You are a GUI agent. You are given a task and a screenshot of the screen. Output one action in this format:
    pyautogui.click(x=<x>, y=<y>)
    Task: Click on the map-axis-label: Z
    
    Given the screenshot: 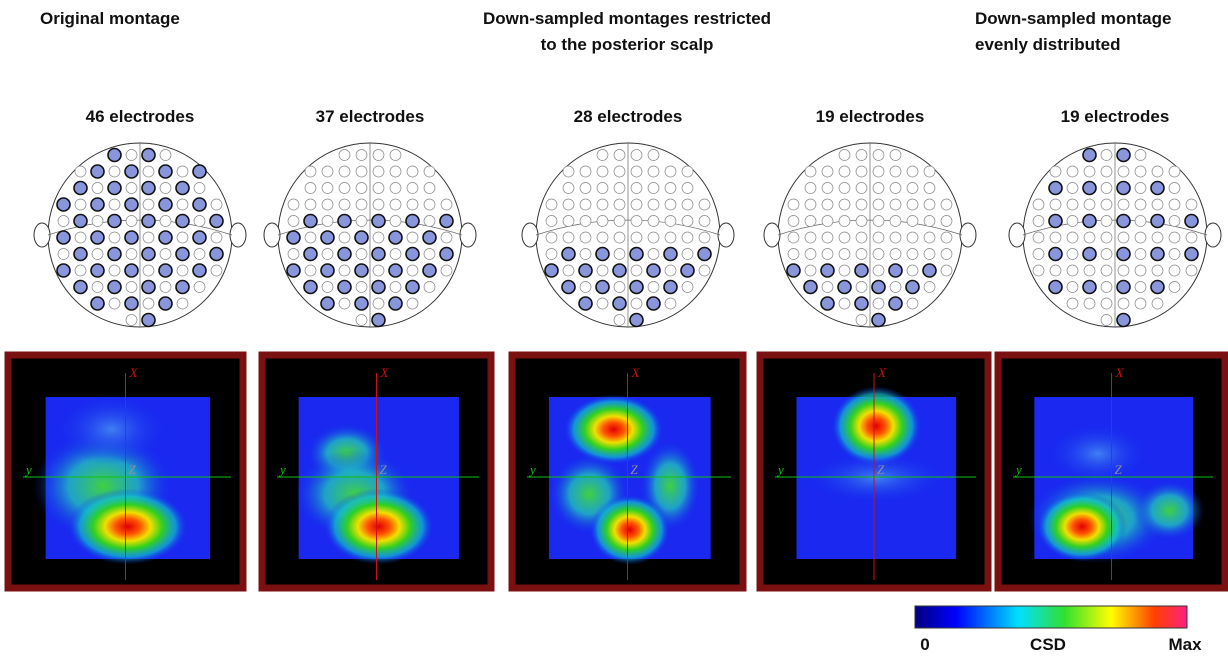 What is the action you would take?
    pyautogui.click(x=635, y=469)
    